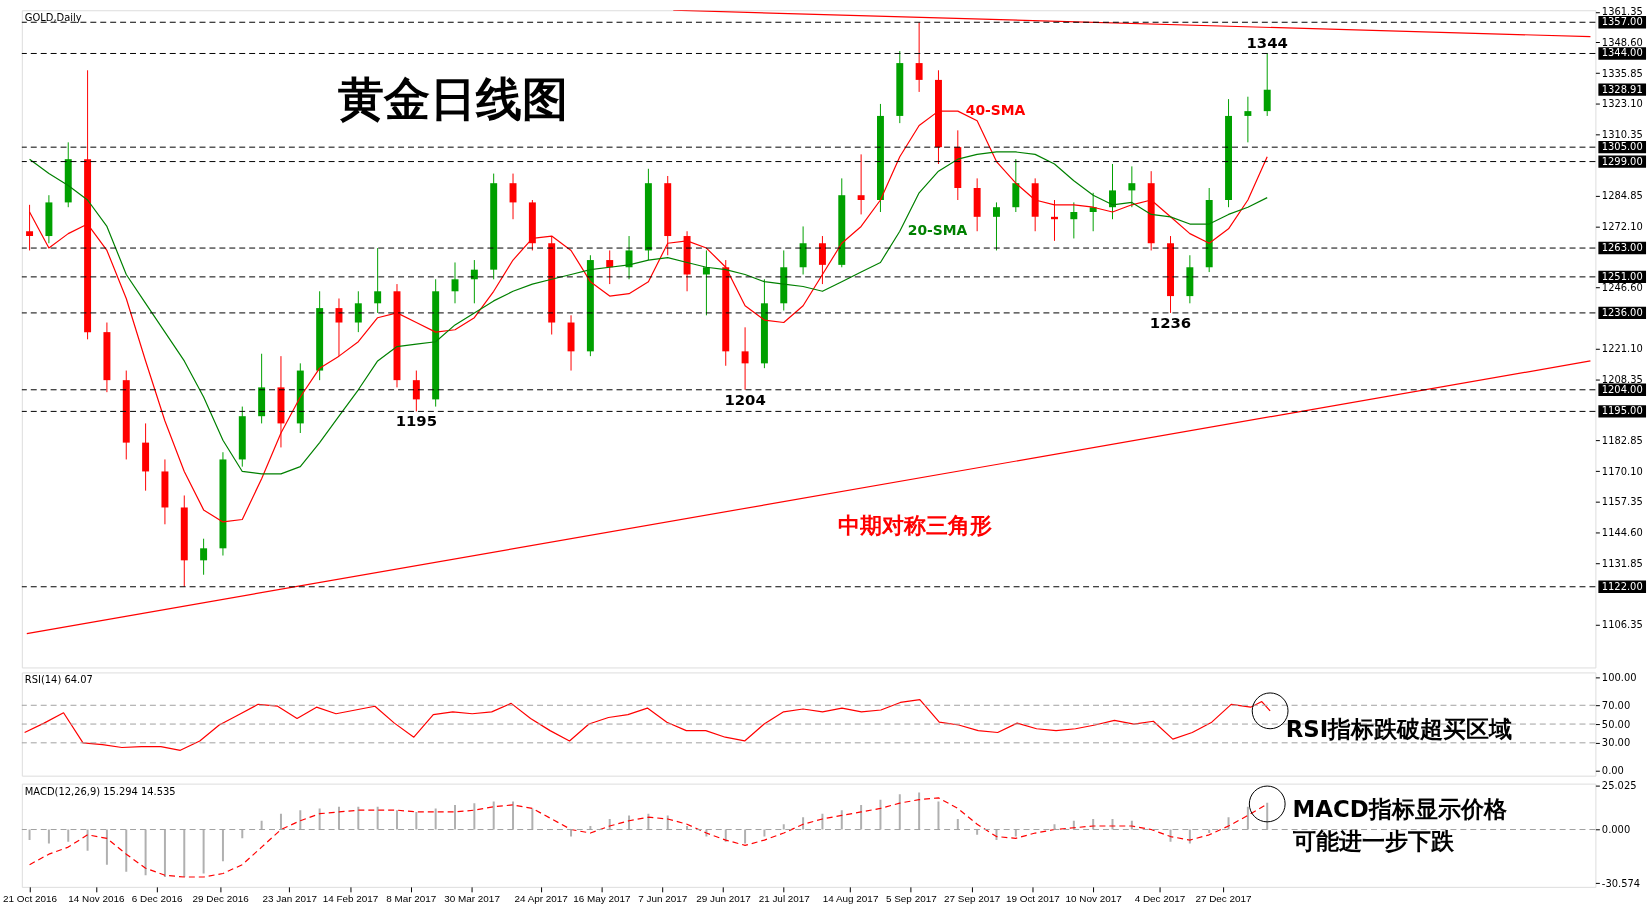  I want to click on y-tick-label: 1310.35, so click(1622, 134).